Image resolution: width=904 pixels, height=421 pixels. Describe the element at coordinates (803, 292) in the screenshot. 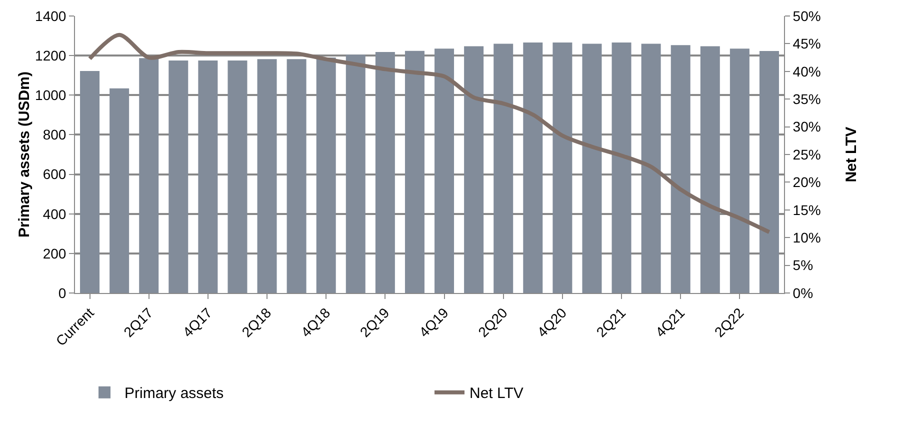

I see `y2-tick-label: 0%` at that location.